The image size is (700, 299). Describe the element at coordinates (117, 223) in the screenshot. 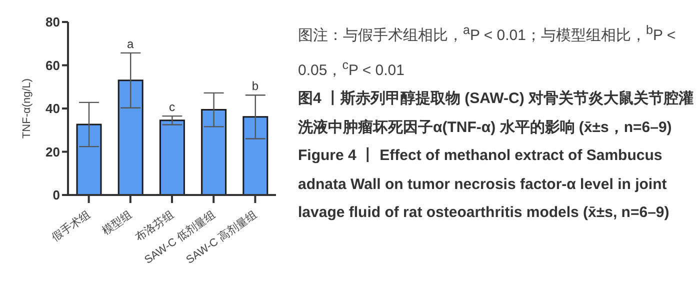

I see `x-tick-label: 模型组` at that location.